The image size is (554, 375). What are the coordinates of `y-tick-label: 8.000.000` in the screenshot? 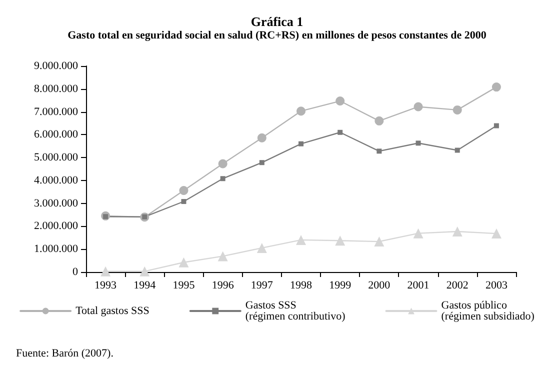 It's located at (56, 88).